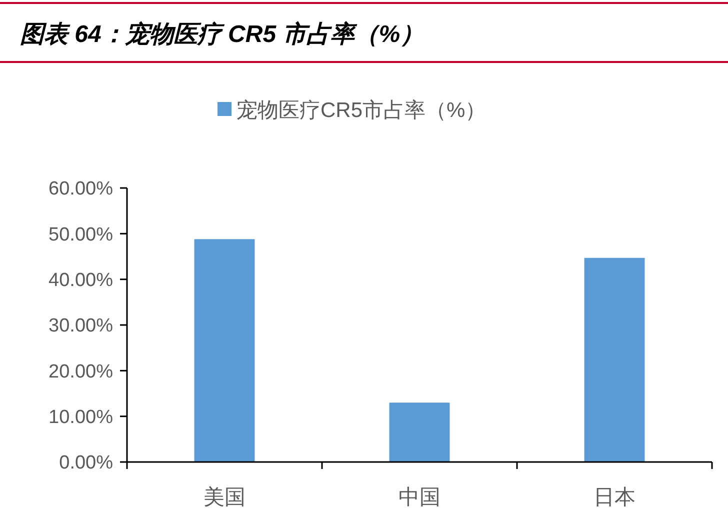 The width and height of the screenshot is (728, 518). What do you see at coordinates (81, 189) in the screenshot?
I see `y-tick-label: 60.00%` at bounding box center [81, 189].